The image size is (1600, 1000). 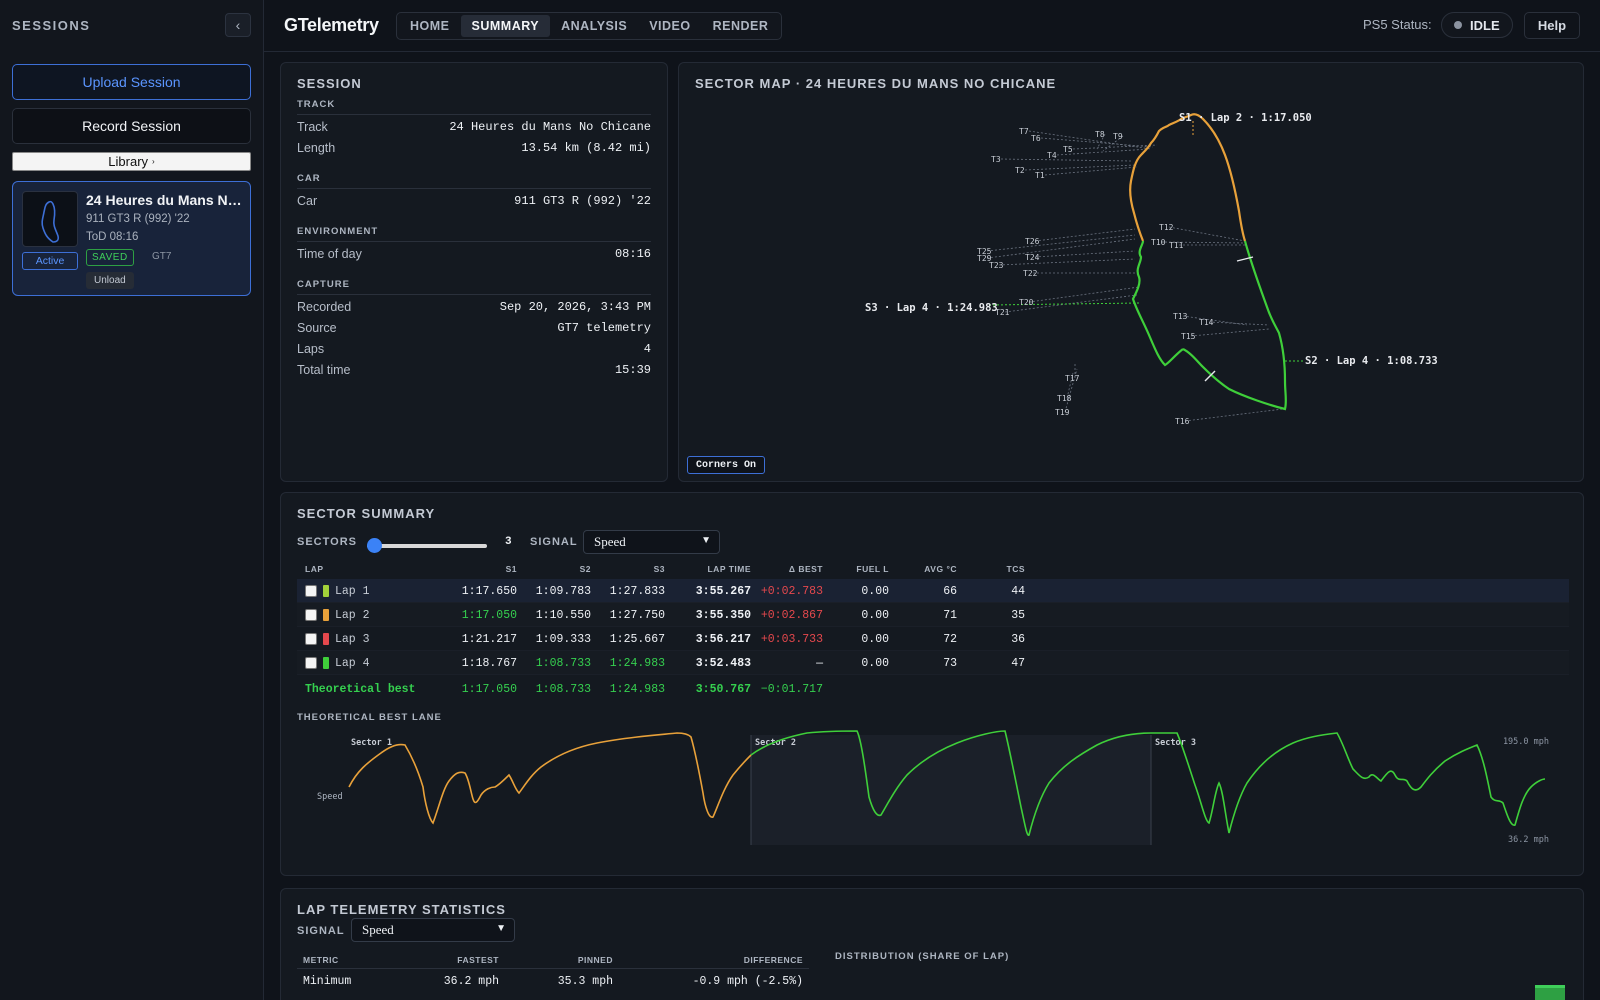 I want to click on chevron-left-icon: ‹, so click(x=238, y=25).